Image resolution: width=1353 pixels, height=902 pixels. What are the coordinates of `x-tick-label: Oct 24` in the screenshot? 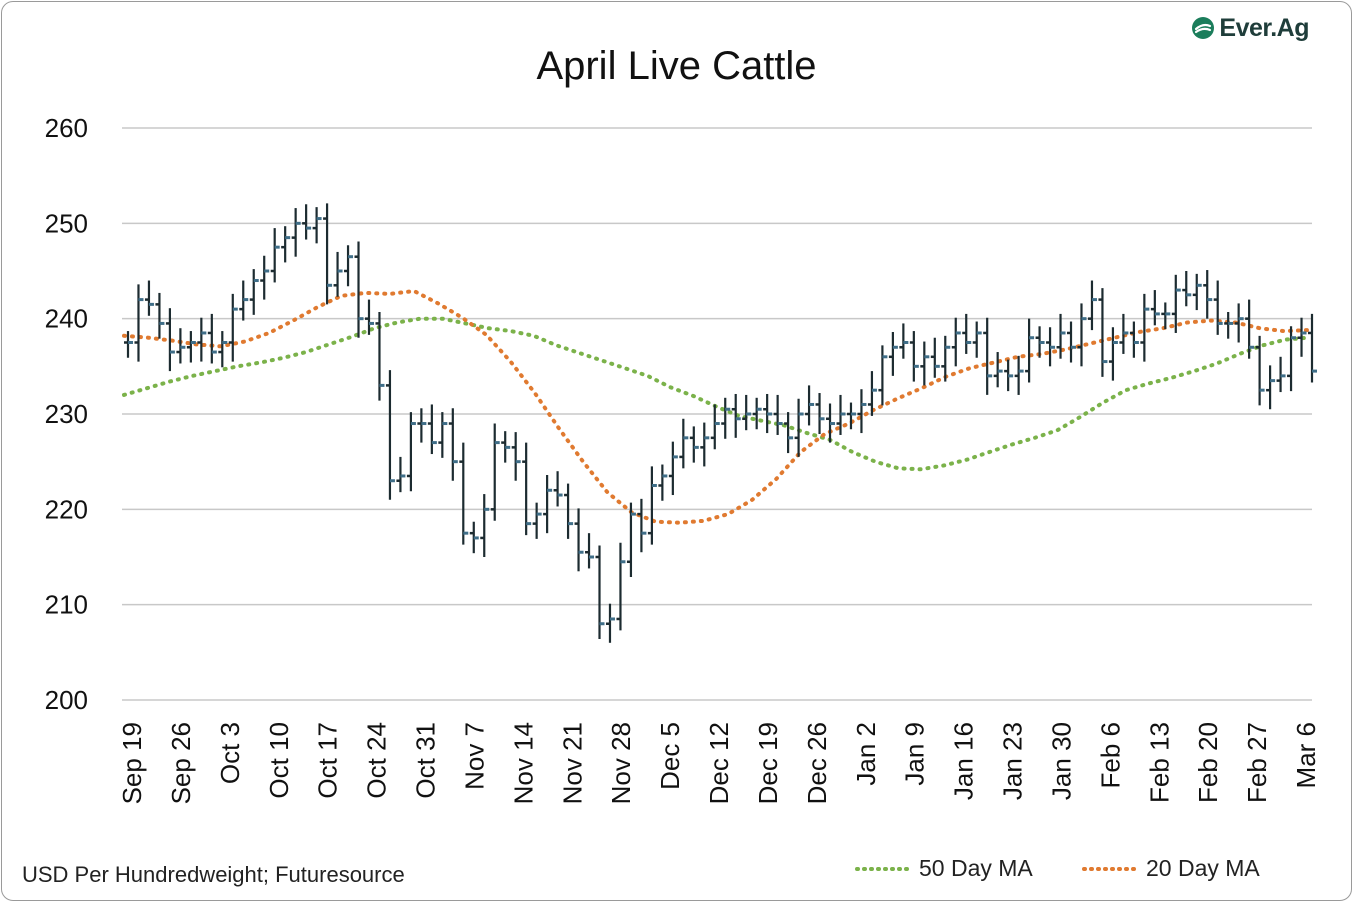 It's located at (377, 760).